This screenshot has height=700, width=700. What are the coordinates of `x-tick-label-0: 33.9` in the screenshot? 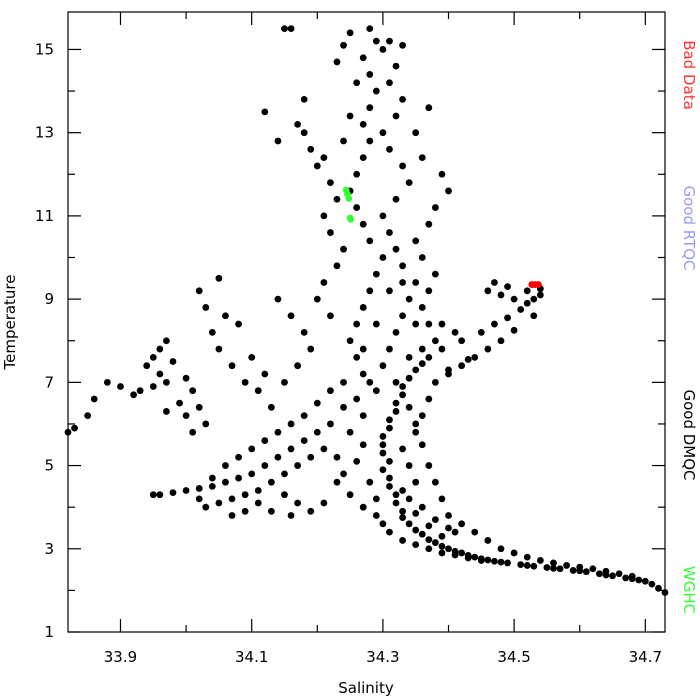 It's located at (120, 657).